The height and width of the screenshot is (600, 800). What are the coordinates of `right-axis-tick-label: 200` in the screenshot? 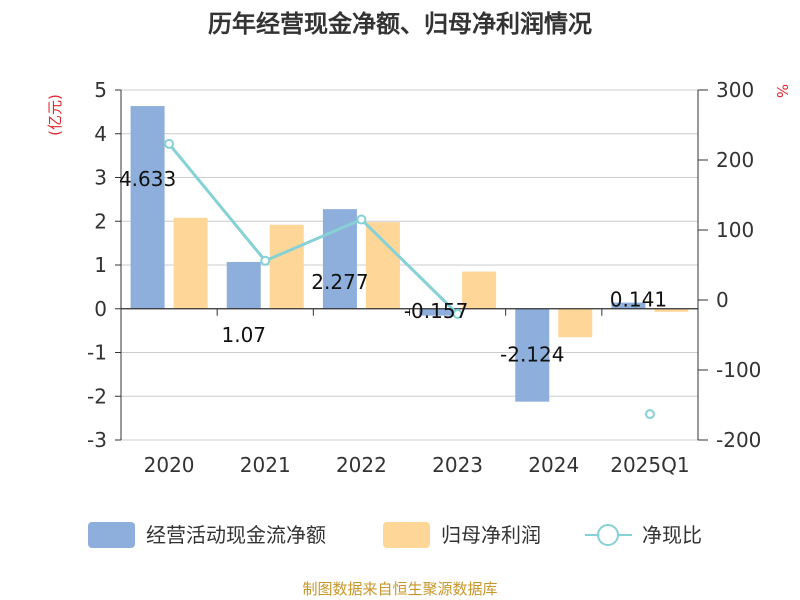 It's located at (735, 160).